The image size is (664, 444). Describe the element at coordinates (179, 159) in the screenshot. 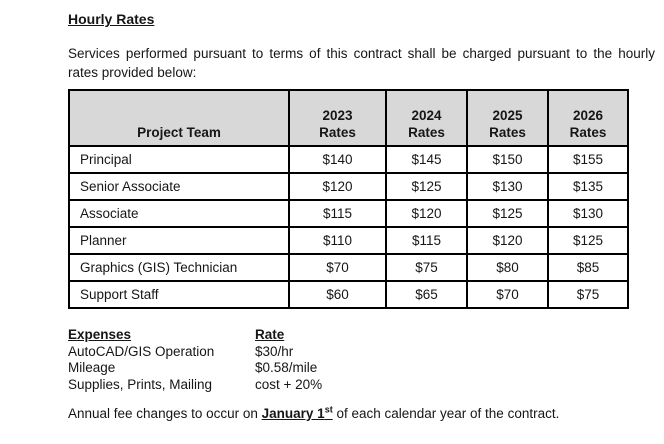

I see `team-cell: Principal` at that location.